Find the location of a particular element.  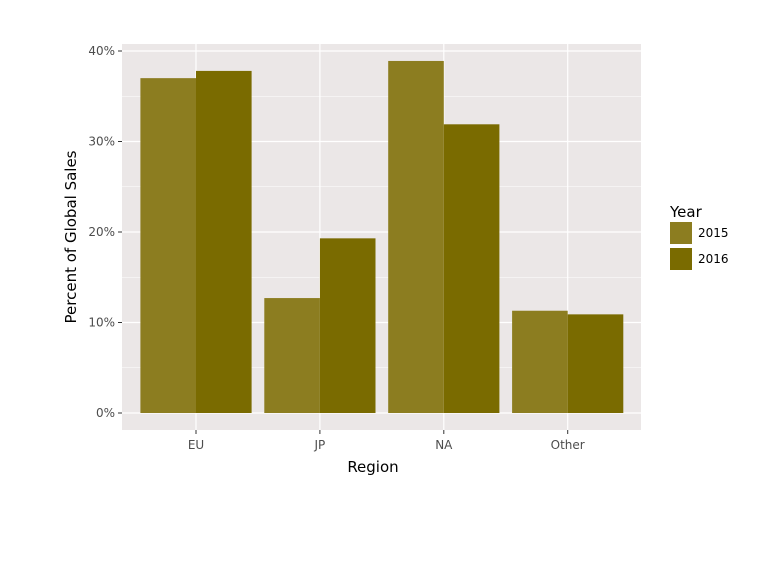

legend-key-2016 is located at coordinates (681, 259).